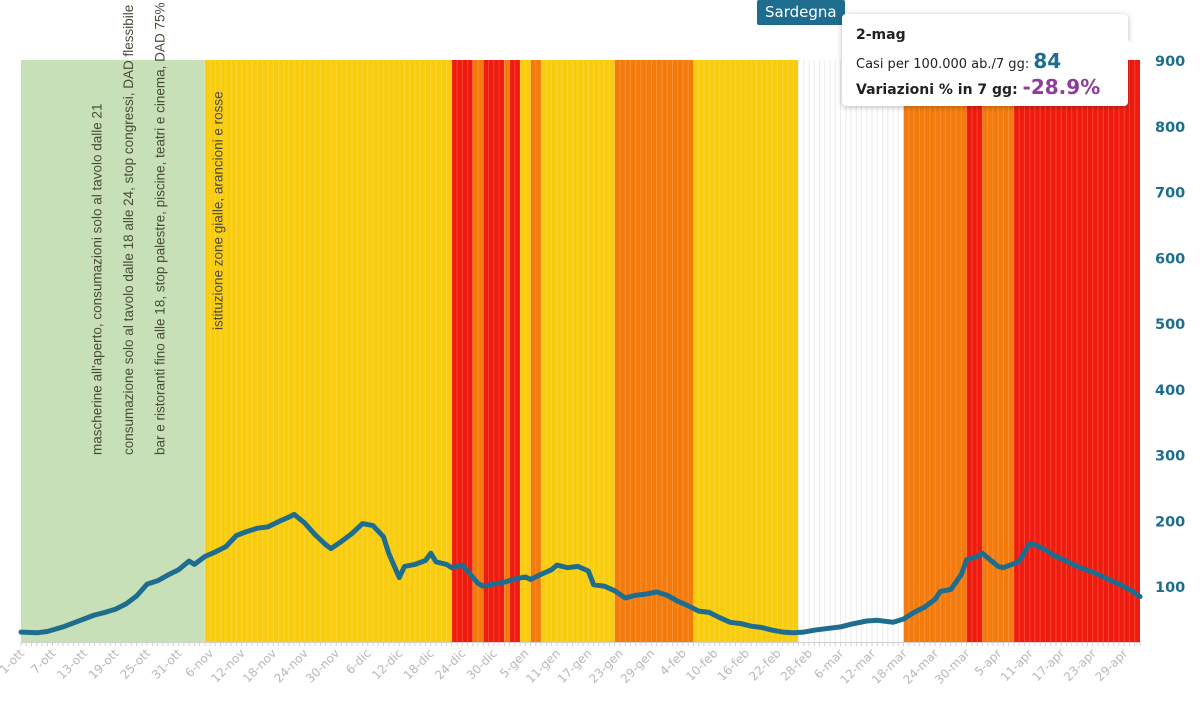 The image size is (1200, 714). What do you see at coordinates (638, 666) in the screenshot?
I see `x-tick-label: 29-gen` at bounding box center [638, 666].